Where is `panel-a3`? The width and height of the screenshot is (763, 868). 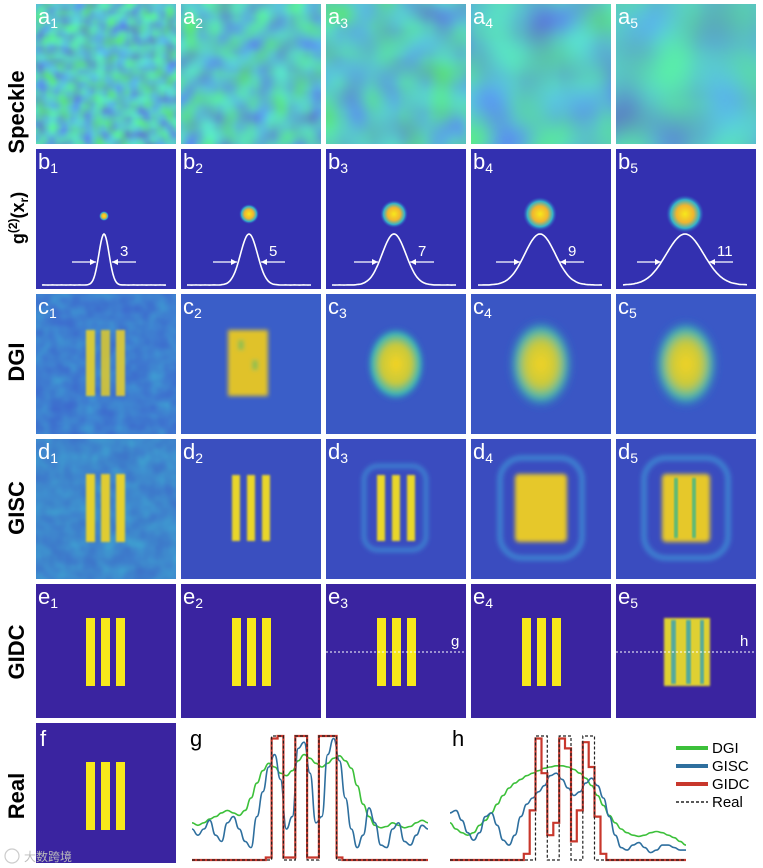 panel-a3 is located at coordinates (396, 74).